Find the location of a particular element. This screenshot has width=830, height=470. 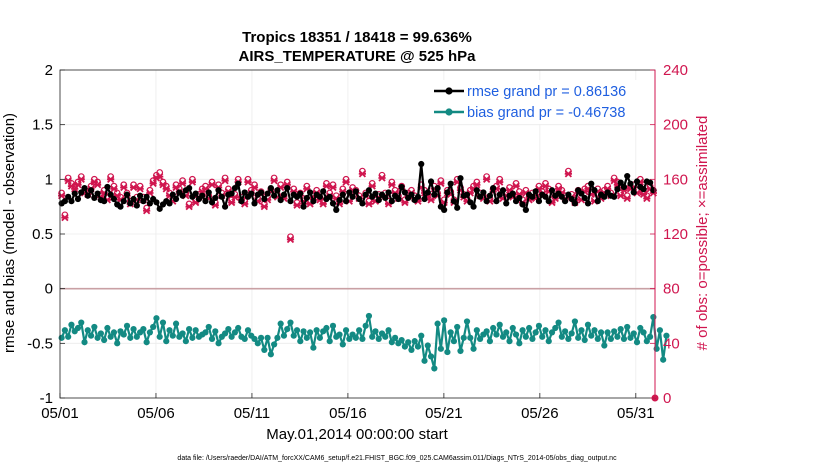

x-tick-label: 05/11 is located at coordinates (252, 413).